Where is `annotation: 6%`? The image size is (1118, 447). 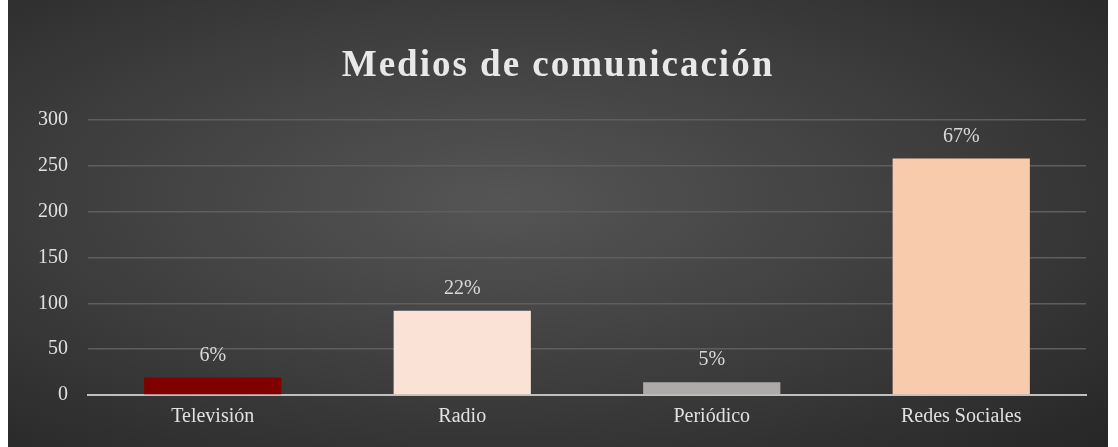
annotation: 6% is located at coordinates (213, 353).